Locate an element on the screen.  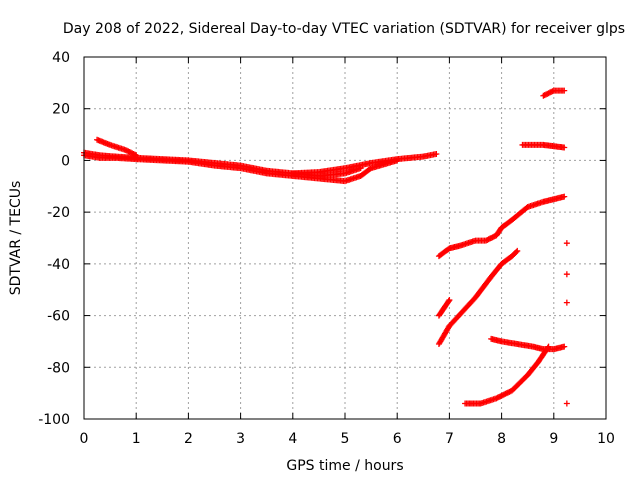
y-tick-label: 40 is located at coordinates (61, 58).